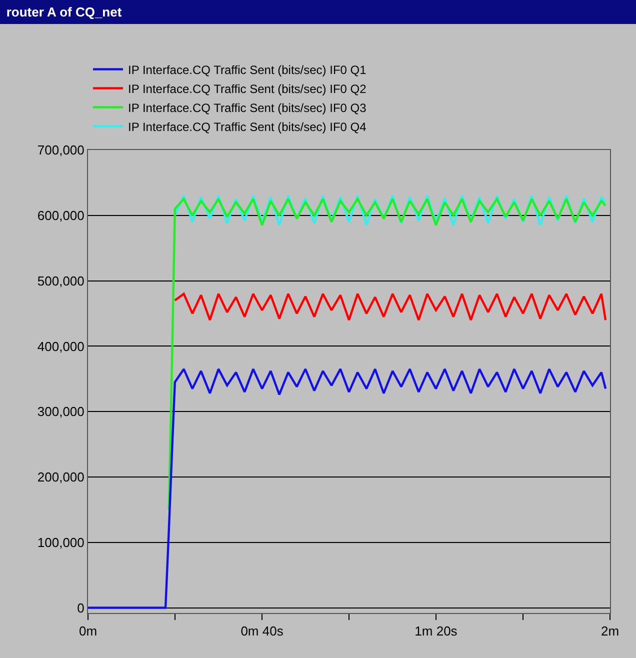 This screenshot has width=636, height=658. Describe the element at coordinates (60, 280) in the screenshot. I see `y-tick-label: 500,000` at that location.